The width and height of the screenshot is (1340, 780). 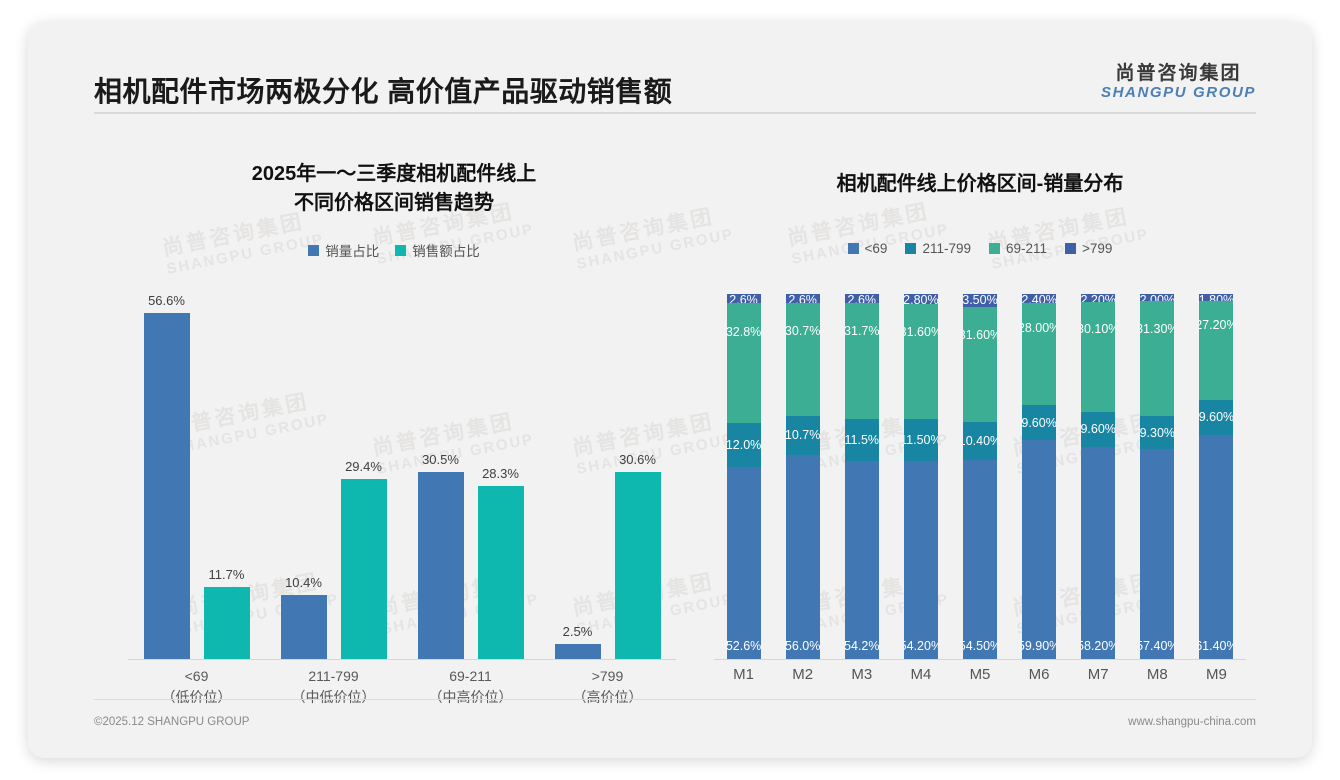 I want to click on segment-value-label: 2.40%, so click(x=1039, y=298).